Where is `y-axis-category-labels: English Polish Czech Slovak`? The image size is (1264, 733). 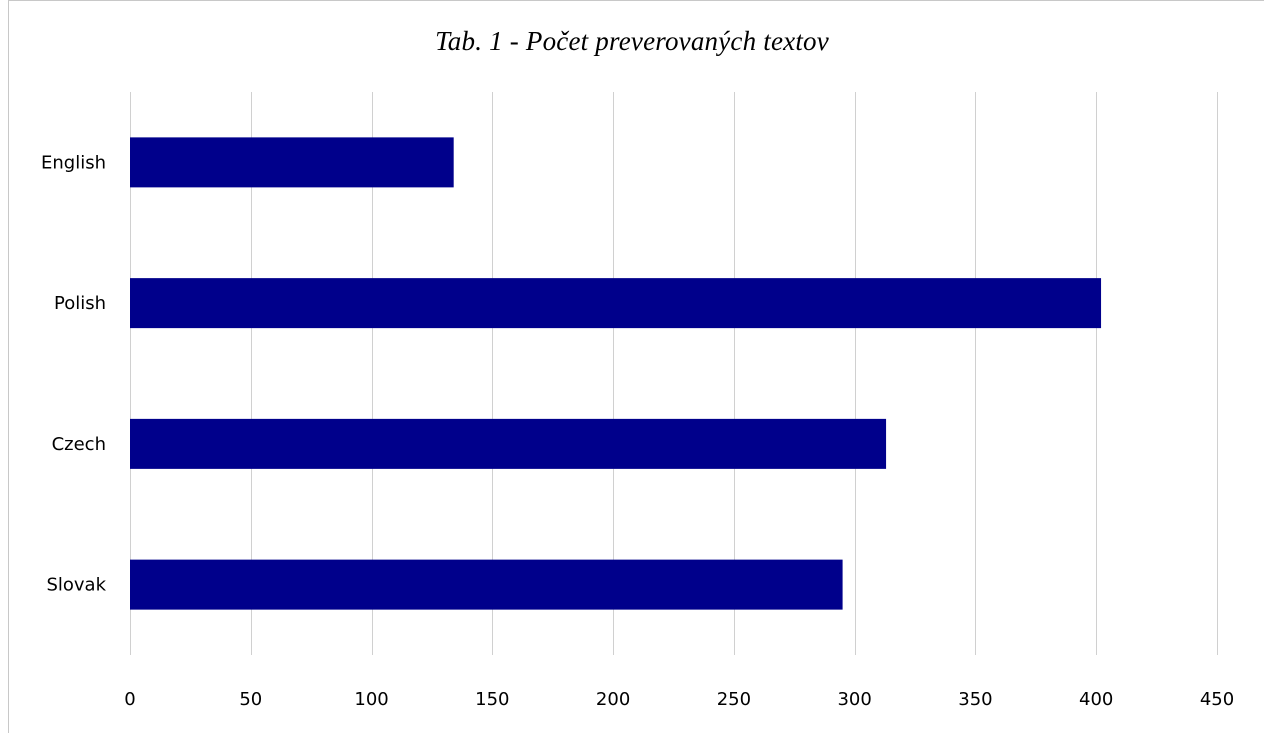
y-axis-category-labels: English Polish Czech Slovak is located at coordinates (74, 373).